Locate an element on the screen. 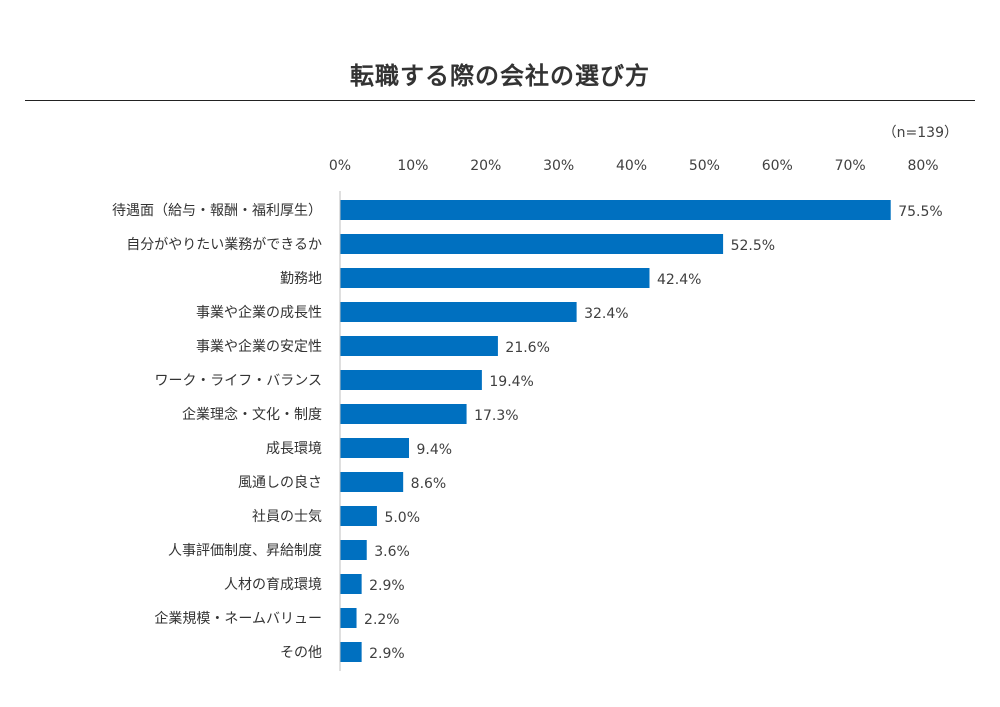 The image size is (1000, 707). value-label: 8.6% is located at coordinates (429, 484).